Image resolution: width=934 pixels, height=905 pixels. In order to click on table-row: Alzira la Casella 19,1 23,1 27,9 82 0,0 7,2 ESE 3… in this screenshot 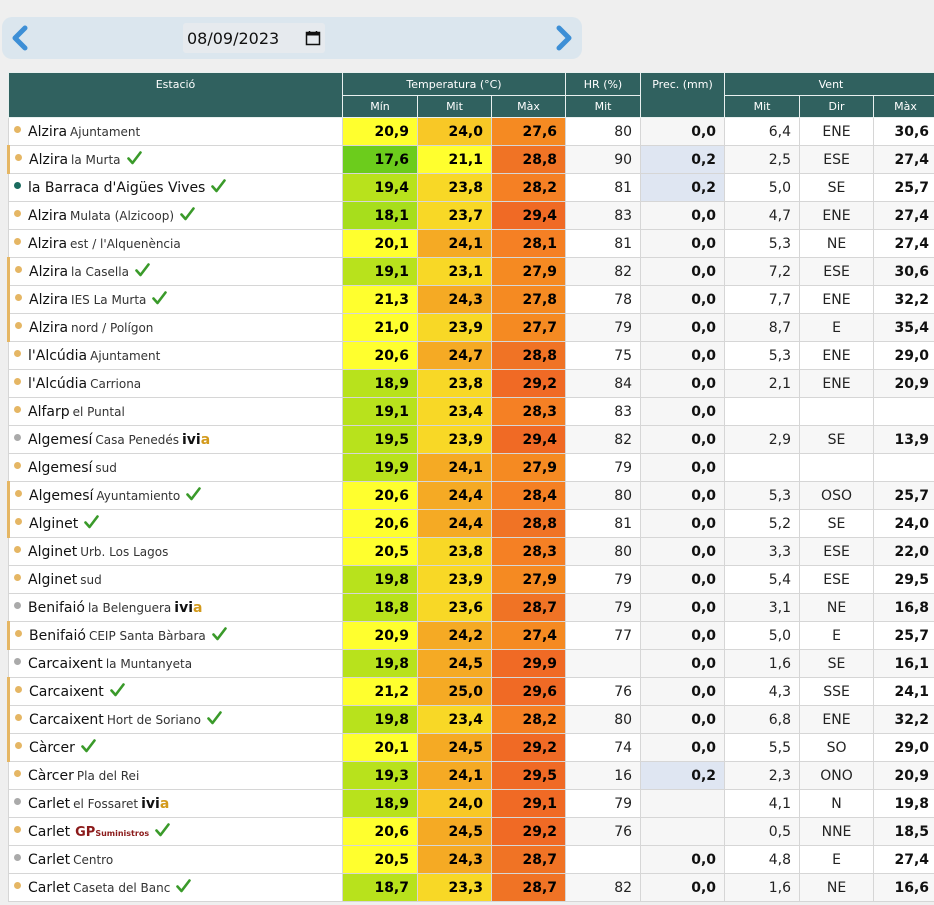, I will do `click(470, 271)`.